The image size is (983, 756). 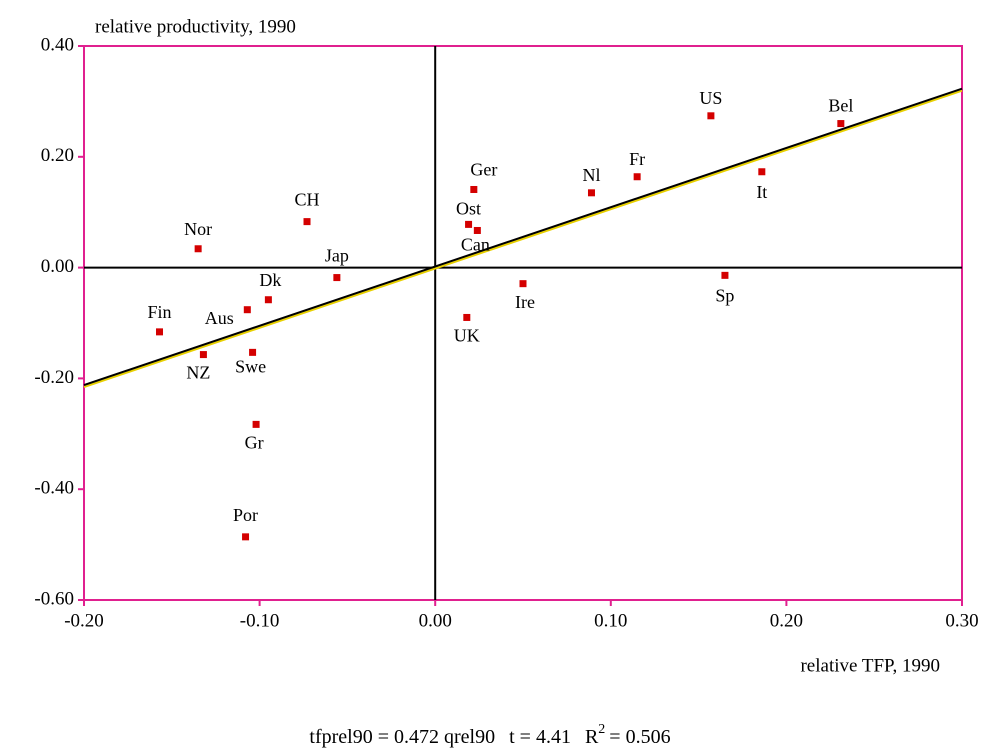 I want to click on point-label: Fin, so click(x=160, y=312).